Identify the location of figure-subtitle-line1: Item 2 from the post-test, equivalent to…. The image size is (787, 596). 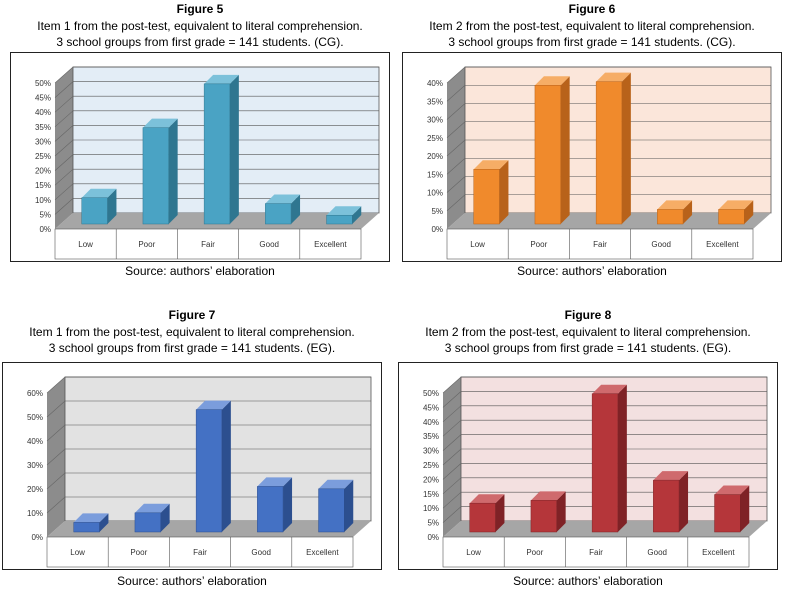
(588, 332).